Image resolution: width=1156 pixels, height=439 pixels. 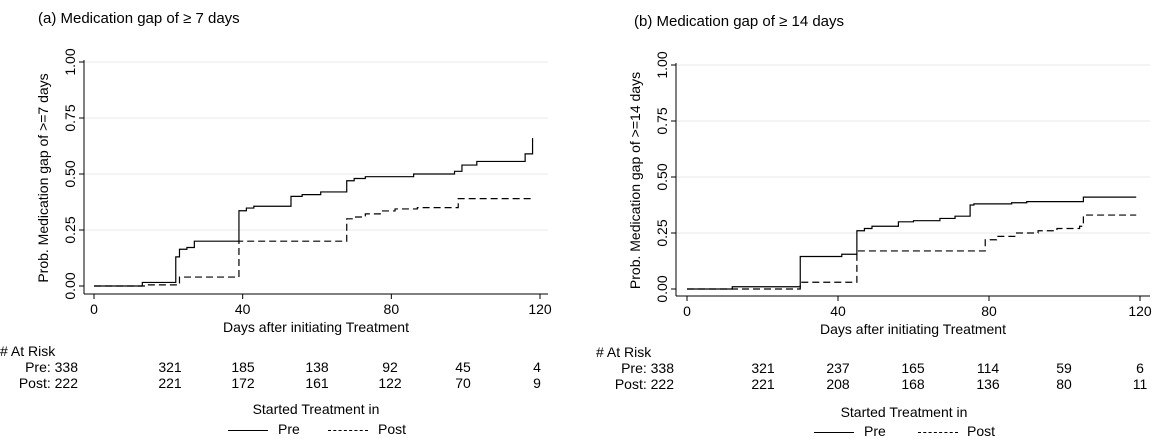 I want to click on at-risk-value: 80, so click(x=1064, y=384).